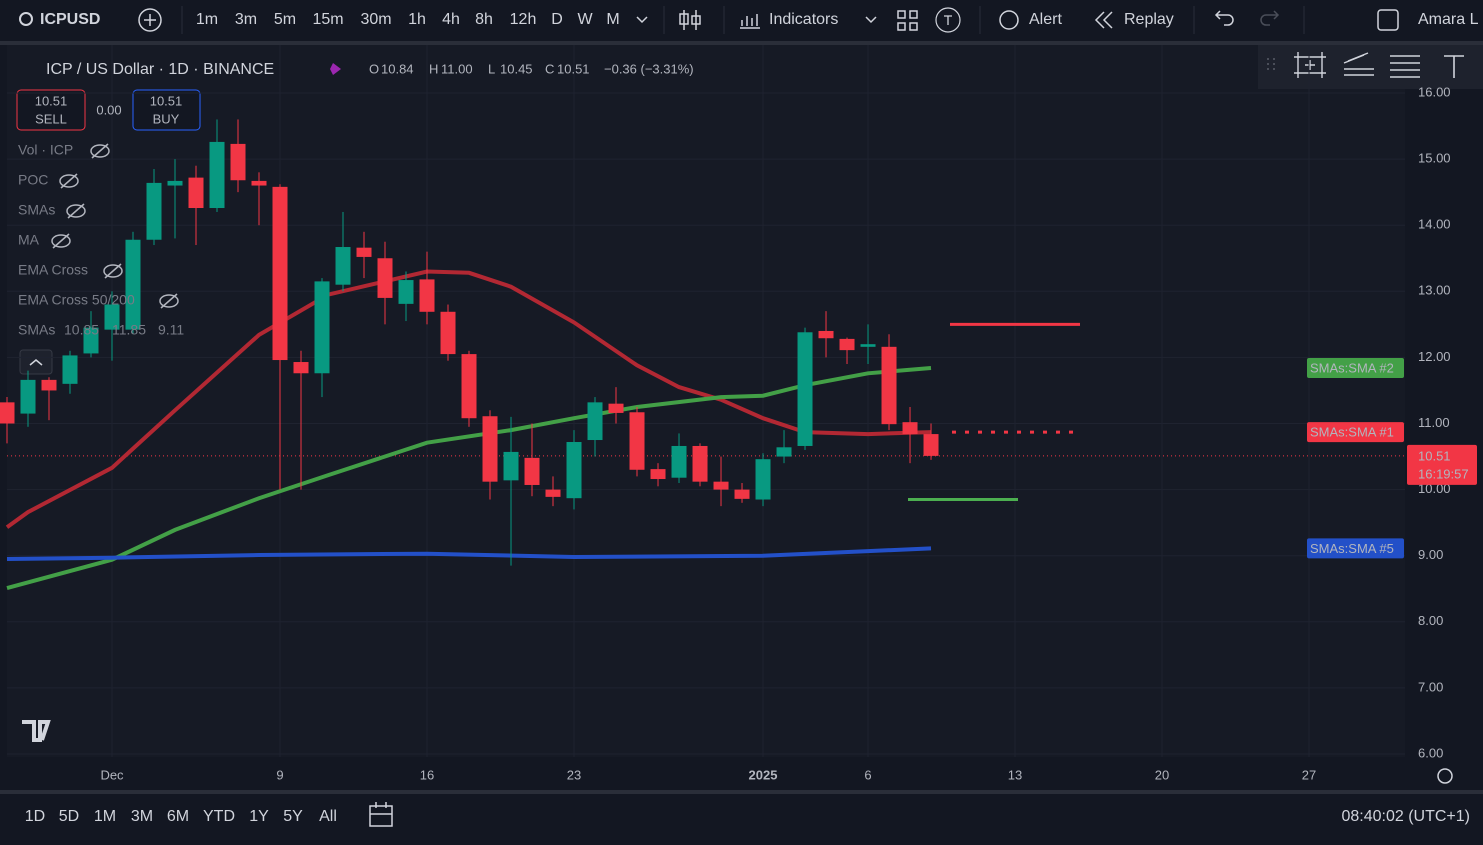  I want to click on range-button: All, so click(328, 816).